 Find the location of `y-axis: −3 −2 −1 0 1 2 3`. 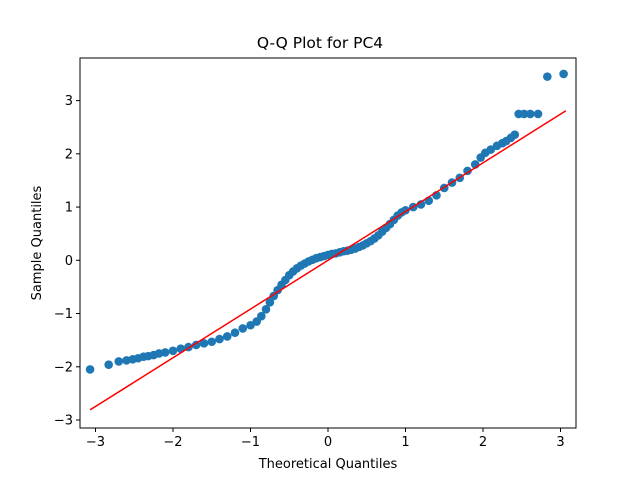

y-axis: −3 −2 −1 0 1 2 3 is located at coordinates (67, 261).